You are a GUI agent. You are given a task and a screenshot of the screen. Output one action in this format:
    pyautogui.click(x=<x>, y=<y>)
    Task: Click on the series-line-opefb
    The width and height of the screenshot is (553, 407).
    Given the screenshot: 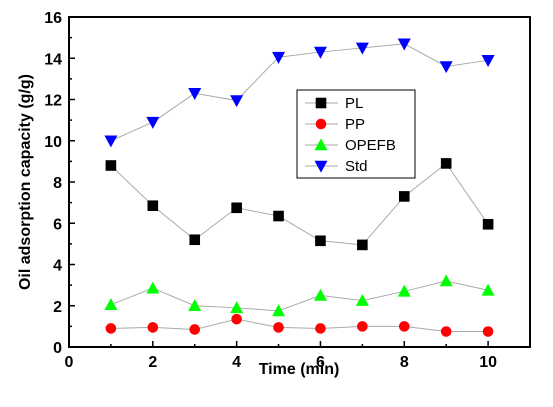 What is the action you would take?
    pyautogui.click(x=299, y=296)
    